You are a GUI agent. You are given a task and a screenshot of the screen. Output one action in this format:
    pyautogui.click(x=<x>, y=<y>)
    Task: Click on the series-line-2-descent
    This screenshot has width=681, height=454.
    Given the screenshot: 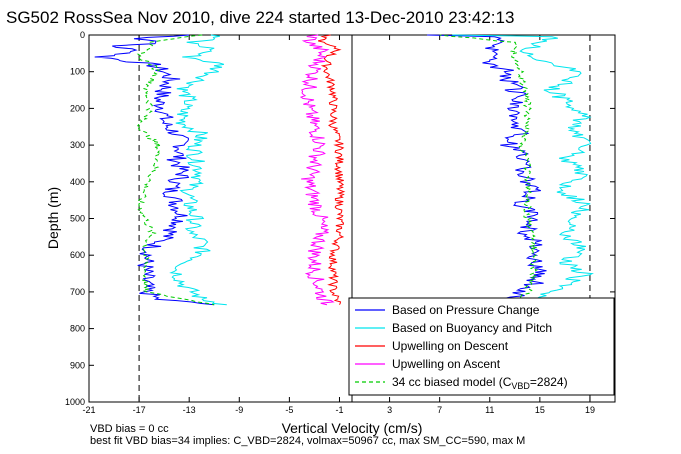 What is the action you would take?
    pyautogui.click(x=198, y=170)
    